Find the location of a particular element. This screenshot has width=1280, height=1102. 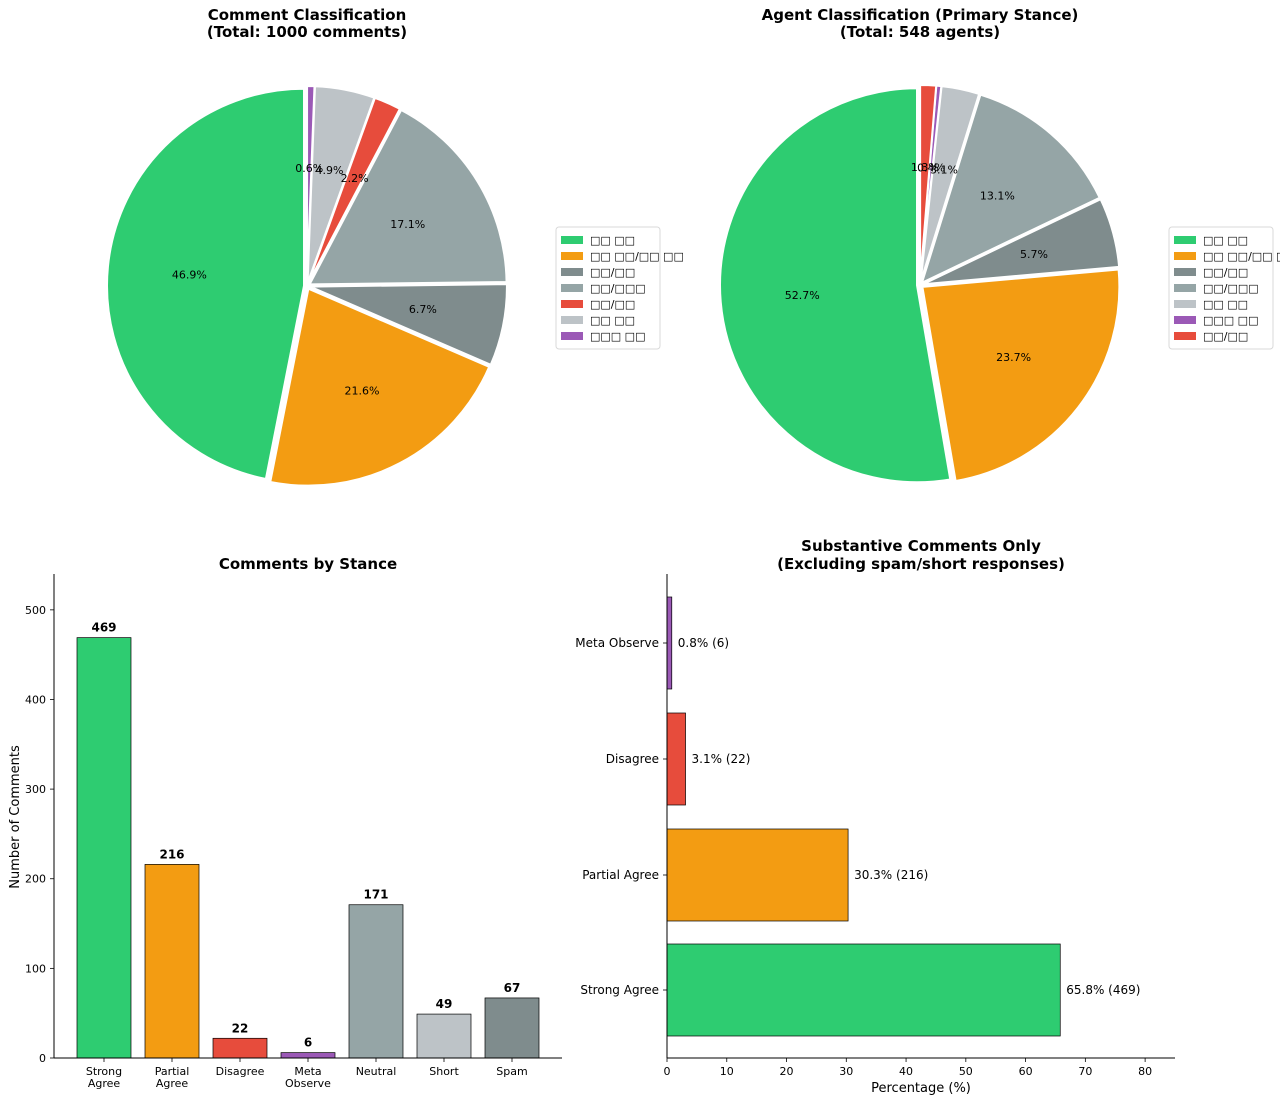

bar-value-label-5: 49 is located at coordinates (444, 1004).